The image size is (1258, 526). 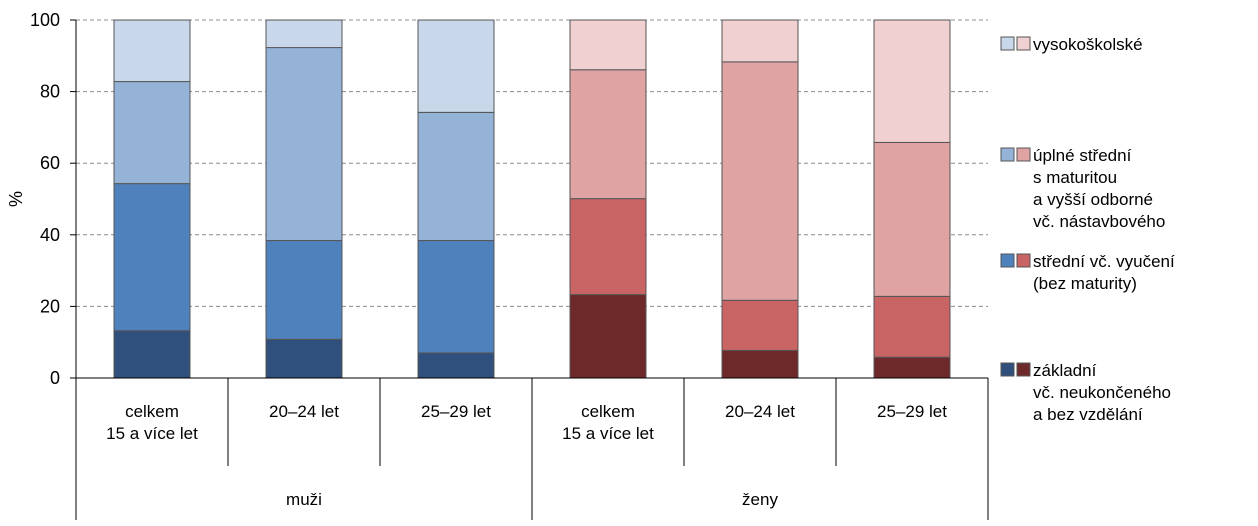 What do you see at coordinates (1065, 370) in the screenshot?
I see `legend-label: základní` at bounding box center [1065, 370].